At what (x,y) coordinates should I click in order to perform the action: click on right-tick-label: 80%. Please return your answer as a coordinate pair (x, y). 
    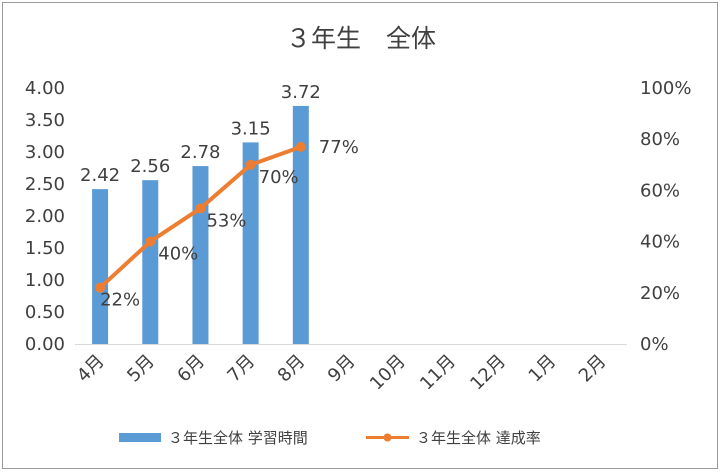
    Looking at the image, I should click on (660, 139).